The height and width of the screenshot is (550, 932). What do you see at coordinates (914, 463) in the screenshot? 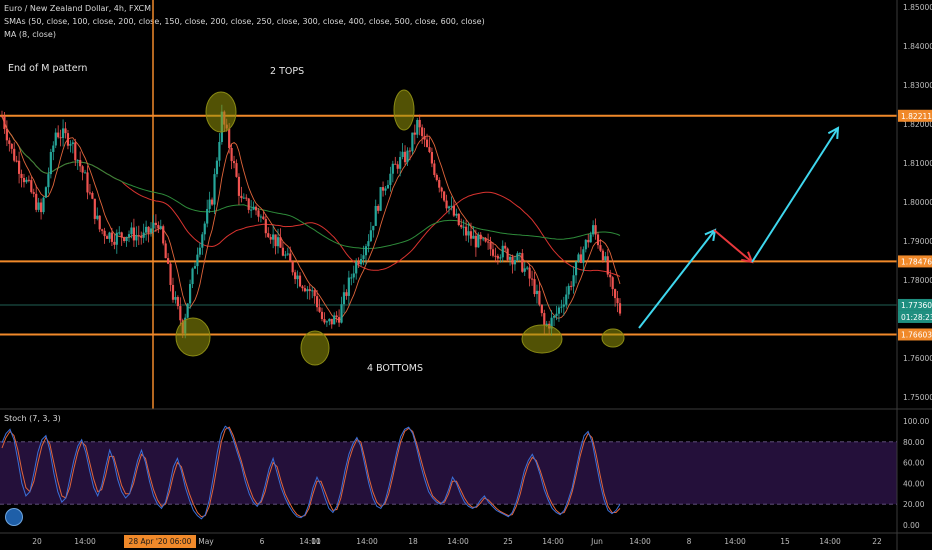
I see `stoch-tick-label: 60.00` at bounding box center [914, 463].